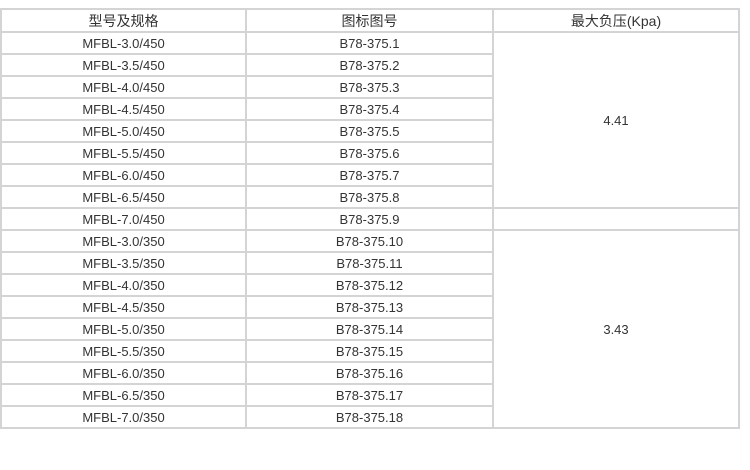 The height and width of the screenshot is (470, 750). Describe the element at coordinates (123, 307) in the screenshot. I see `model-cell: MFBL-4.5/350` at that location.